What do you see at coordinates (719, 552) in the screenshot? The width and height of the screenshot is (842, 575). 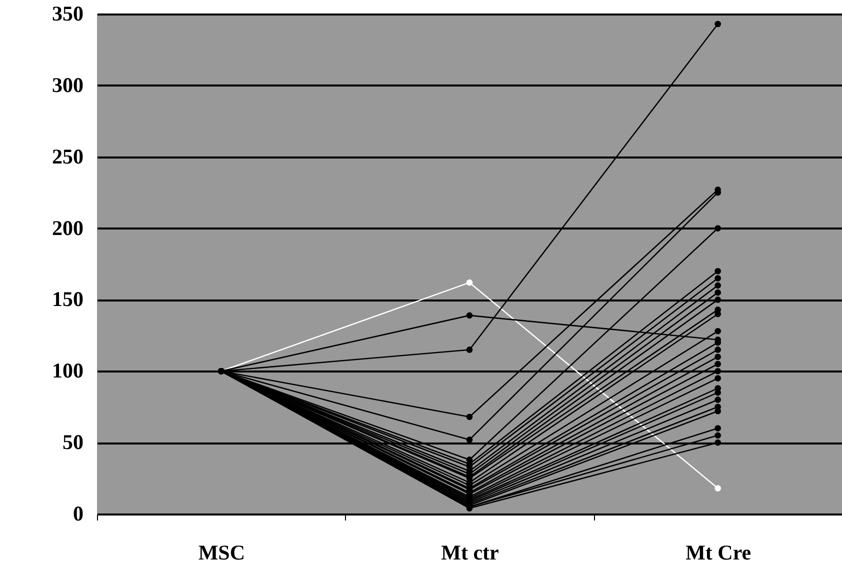 I see `x-tick-label: Mt Cre` at bounding box center [719, 552].